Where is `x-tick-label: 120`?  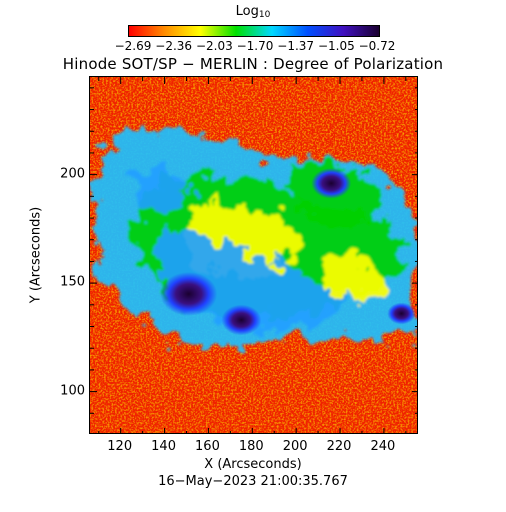 x-tick-label: 120 is located at coordinates (120, 446).